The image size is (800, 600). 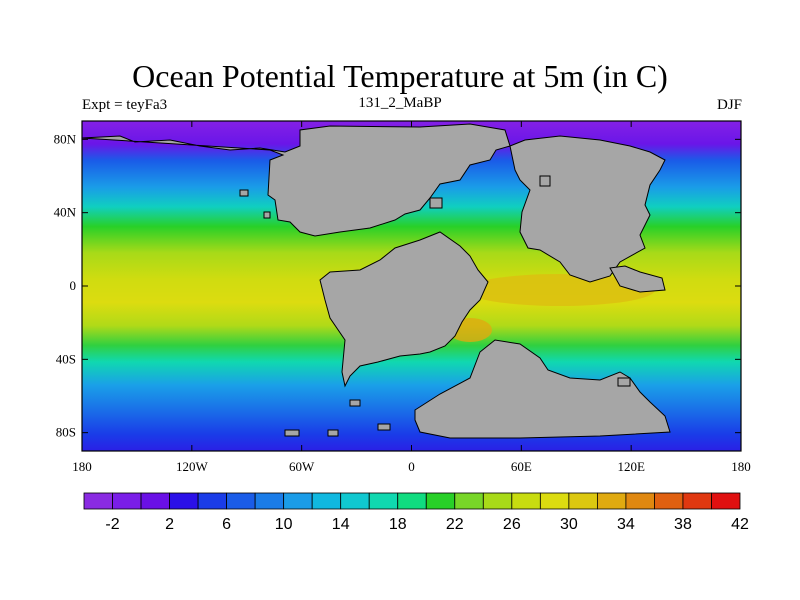 What do you see at coordinates (66, 358) in the screenshot?
I see `lat-tick-label: 40S` at bounding box center [66, 358].